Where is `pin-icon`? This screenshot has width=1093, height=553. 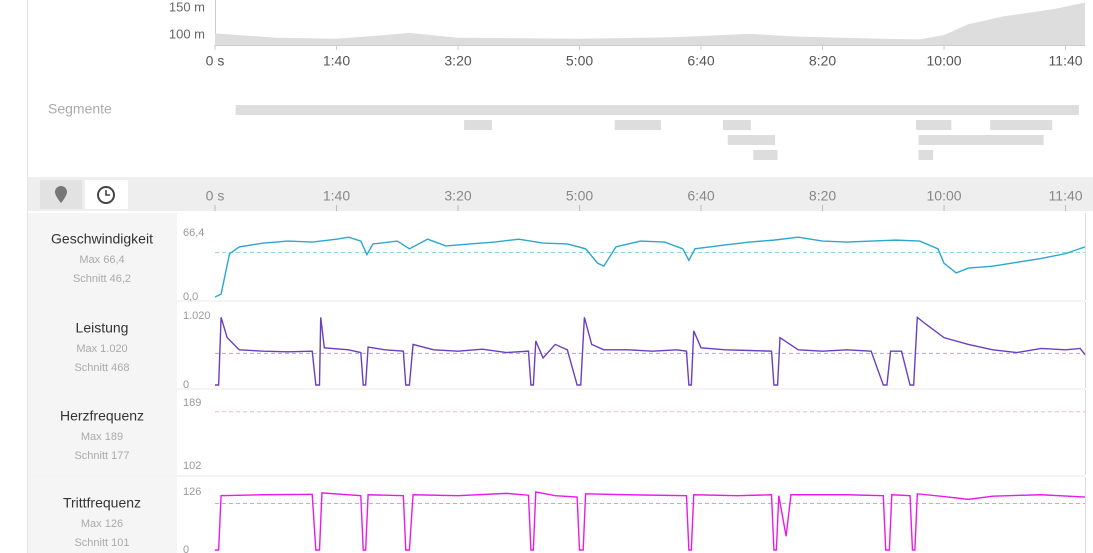 pin-icon is located at coordinates (61, 194).